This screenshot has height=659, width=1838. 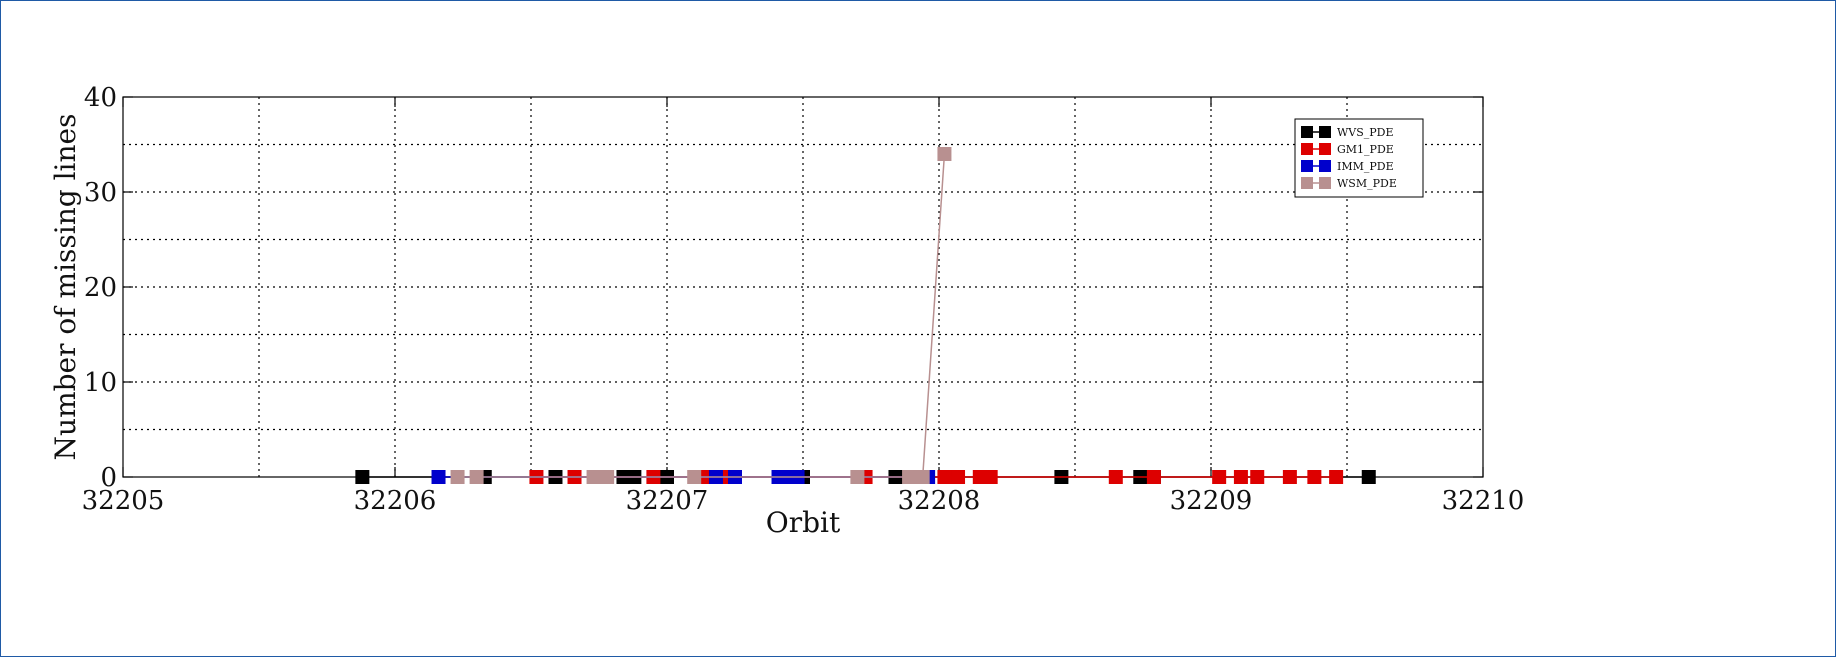 What do you see at coordinates (1359, 158) in the screenshot?
I see `legend: WVS_PDE GM1_PDE IMM_PDE WSM_PDE` at bounding box center [1359, 158].